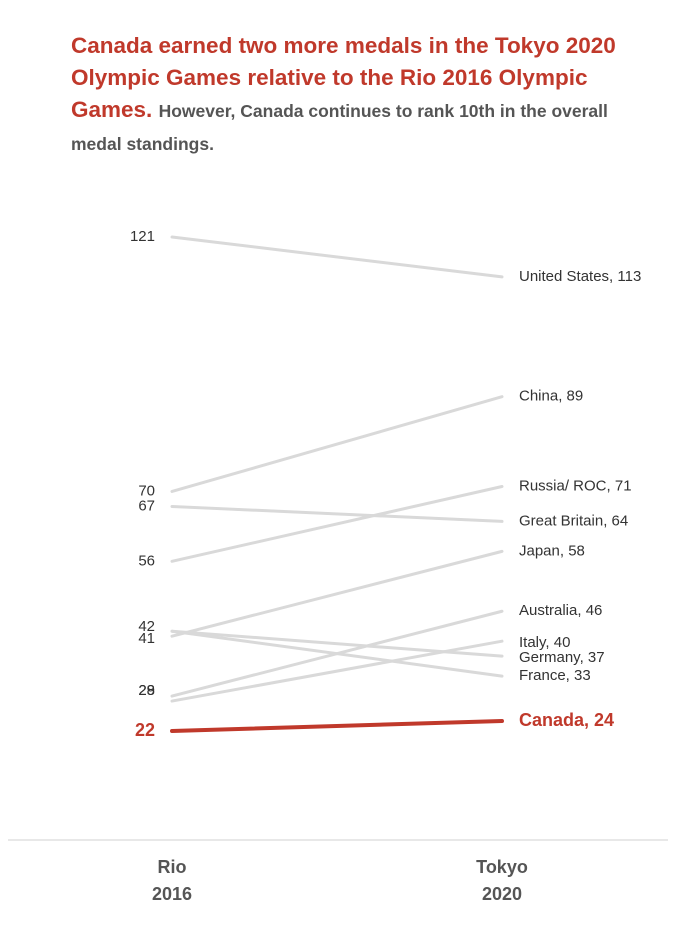  I want to click on series-line-canada, so click(337, 726).